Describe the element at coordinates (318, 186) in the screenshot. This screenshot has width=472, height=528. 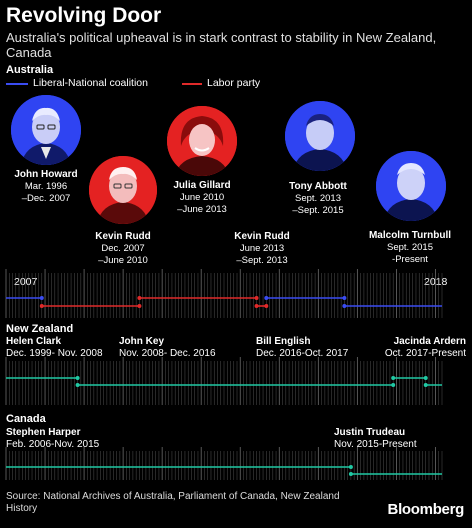
I see `pm-name: Tony Abbott` at that location.